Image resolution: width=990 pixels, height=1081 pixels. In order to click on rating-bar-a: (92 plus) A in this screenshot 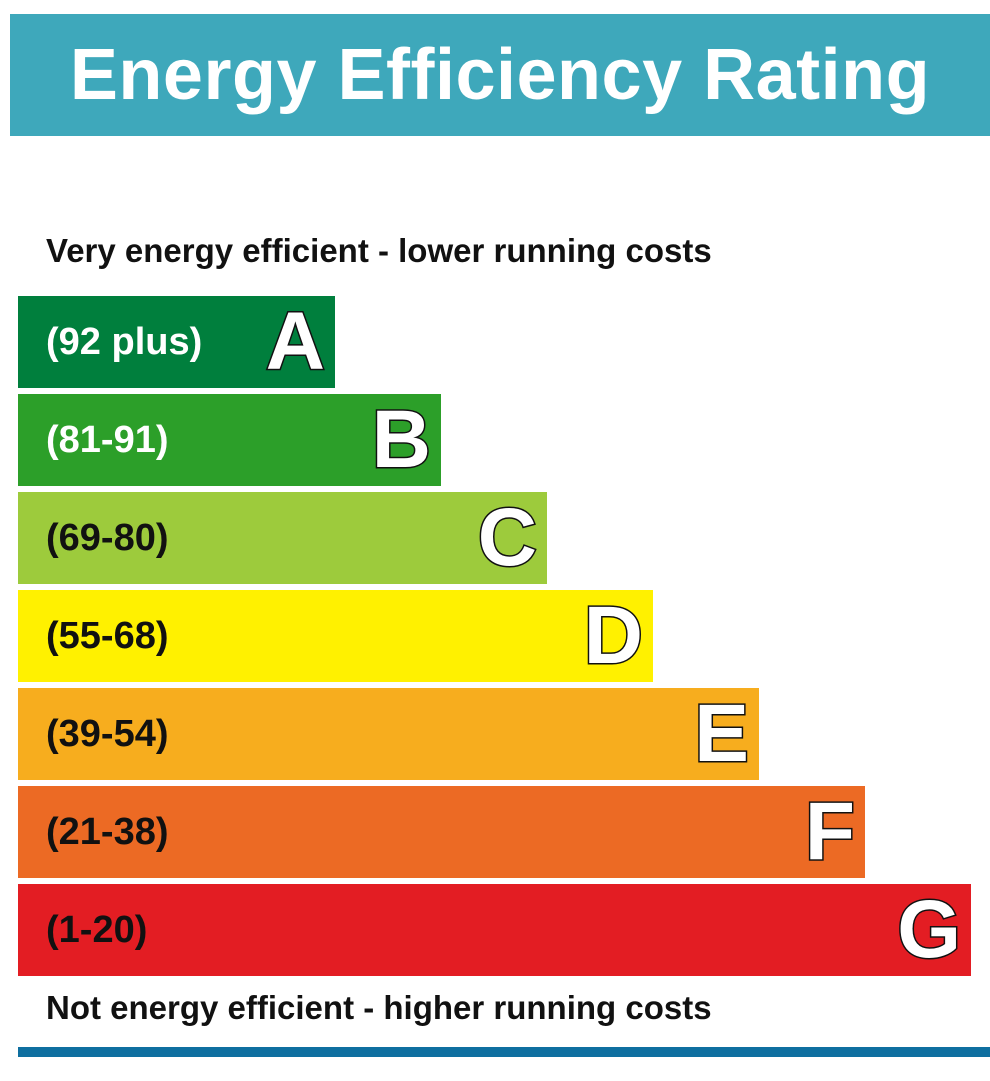, I will do `click(176, 342)`.